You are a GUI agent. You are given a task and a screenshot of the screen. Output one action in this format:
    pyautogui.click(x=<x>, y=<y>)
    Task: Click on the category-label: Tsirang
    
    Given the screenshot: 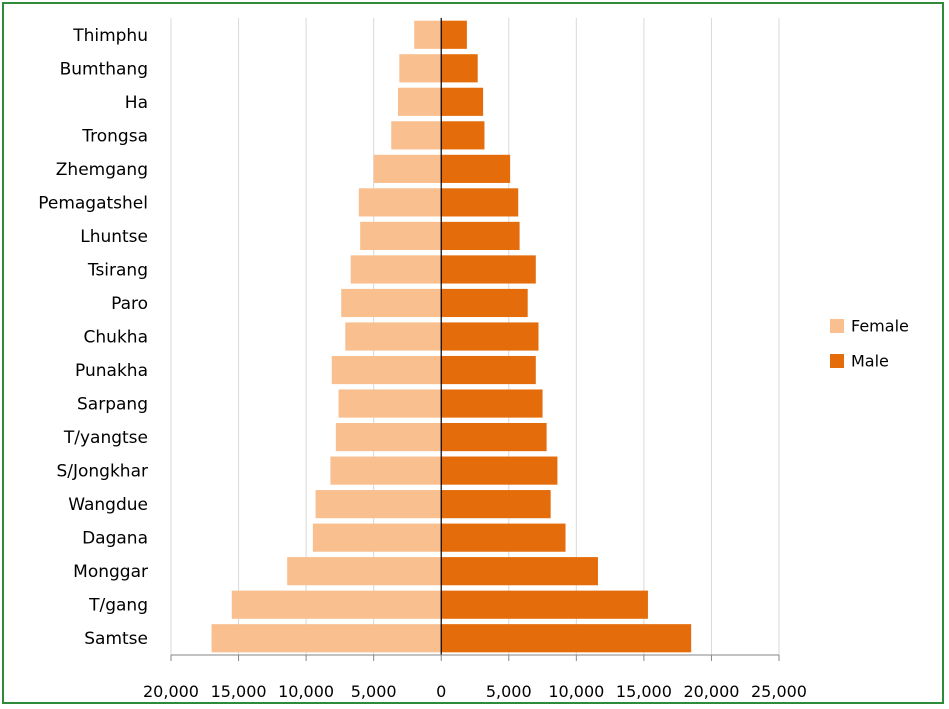 What is the action you would take?
    pyautogui.click(x=117, y=270)
    